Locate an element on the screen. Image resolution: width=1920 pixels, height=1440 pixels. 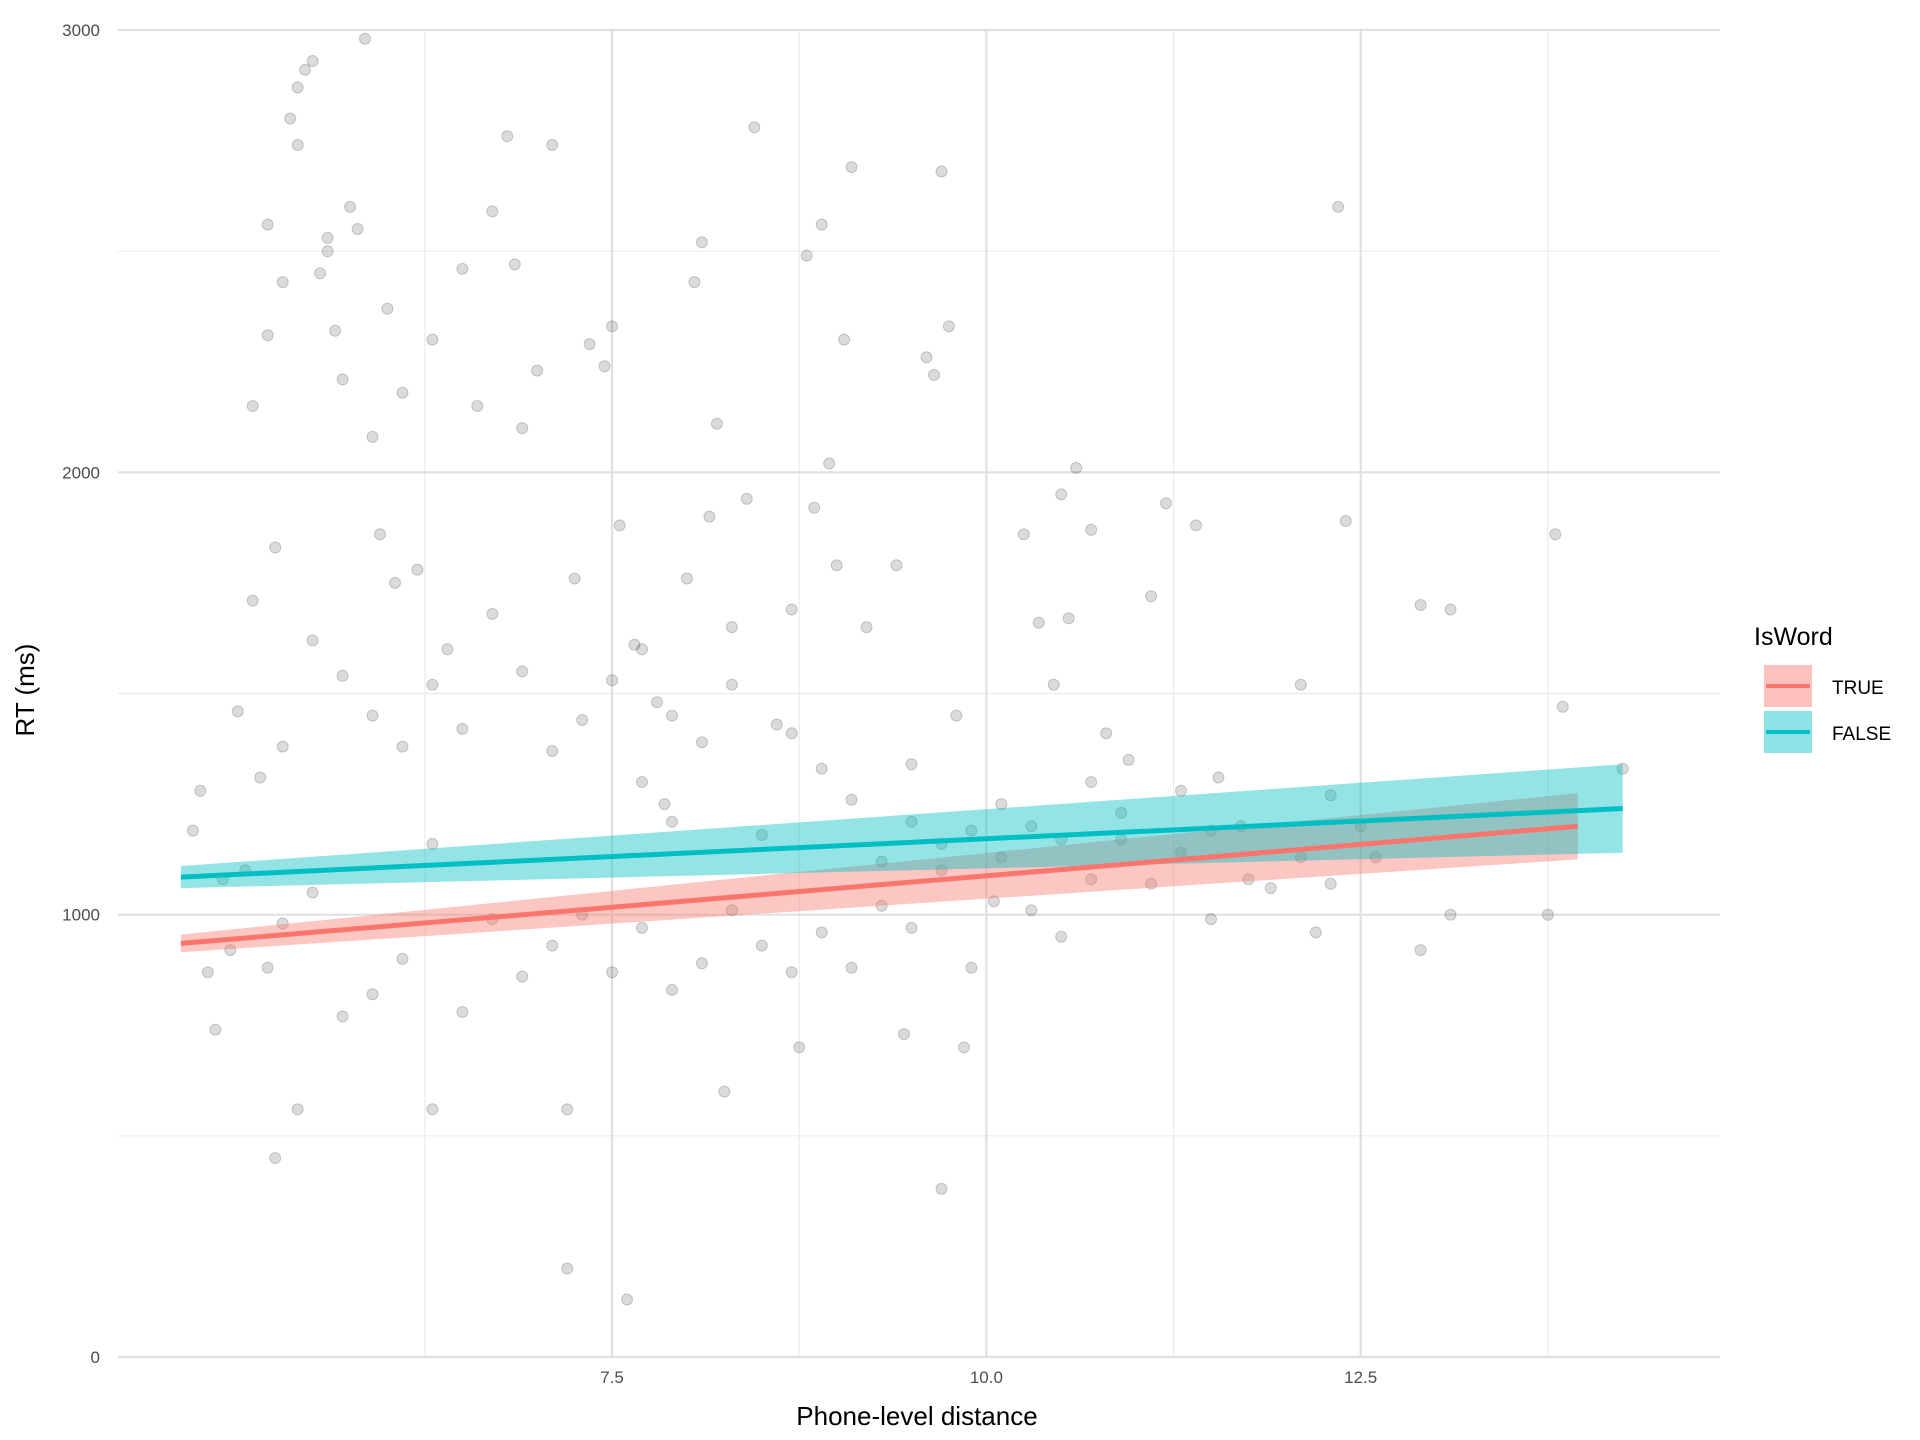
y-tick-label: 3000 is located at coordinates (81, 30).